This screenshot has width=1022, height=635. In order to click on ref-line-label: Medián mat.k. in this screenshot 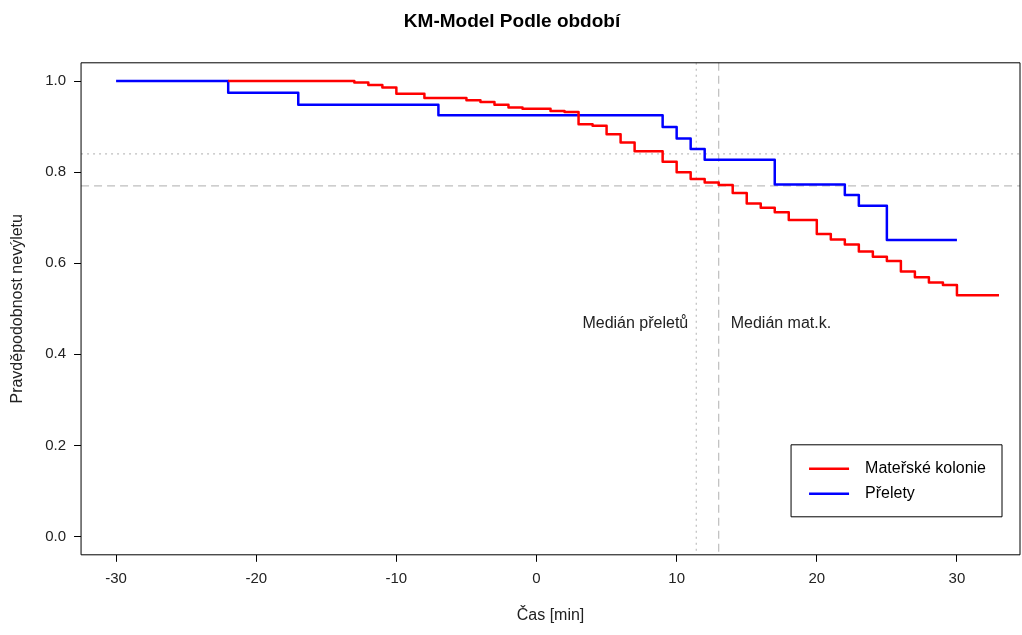, I will do `click(781, 322)`.